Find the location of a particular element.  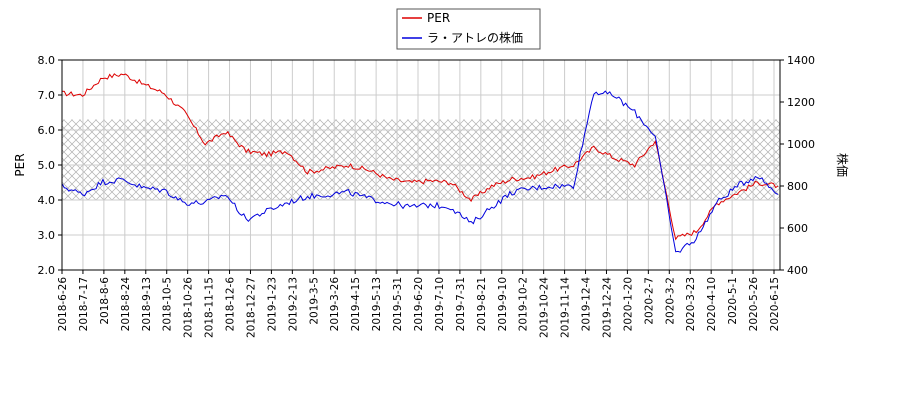

right-tick-label: 800 is located at coordinates (797, 186).